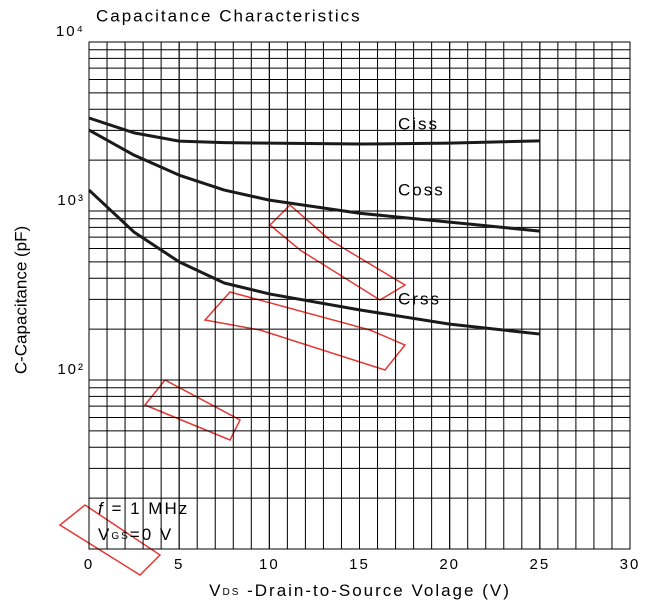 The image size is (660, 613). Describe the element at coordinates (104, 534) in the screenshot. I see `annotation-main: V` at that location.